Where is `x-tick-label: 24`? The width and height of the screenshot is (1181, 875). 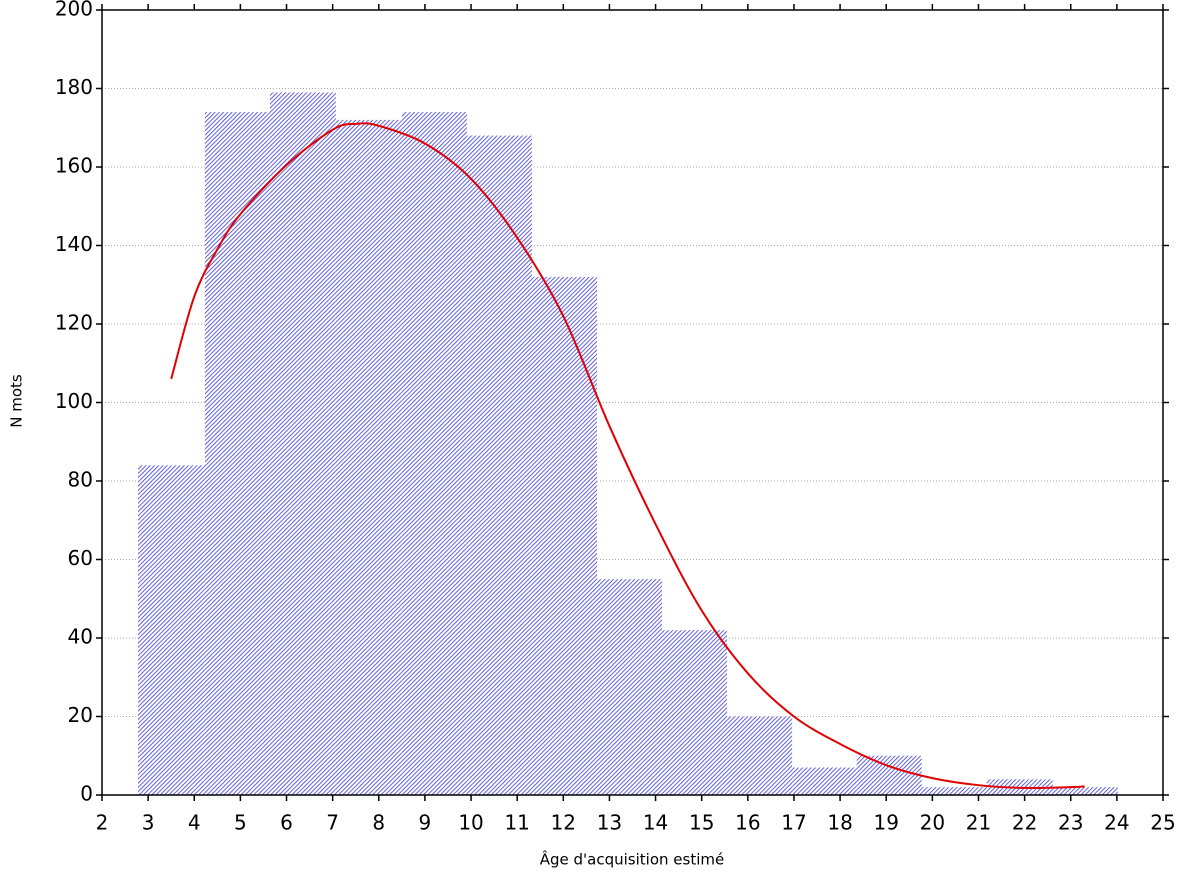
x-tick-label: 24 is located at coordinates (1116, 823).